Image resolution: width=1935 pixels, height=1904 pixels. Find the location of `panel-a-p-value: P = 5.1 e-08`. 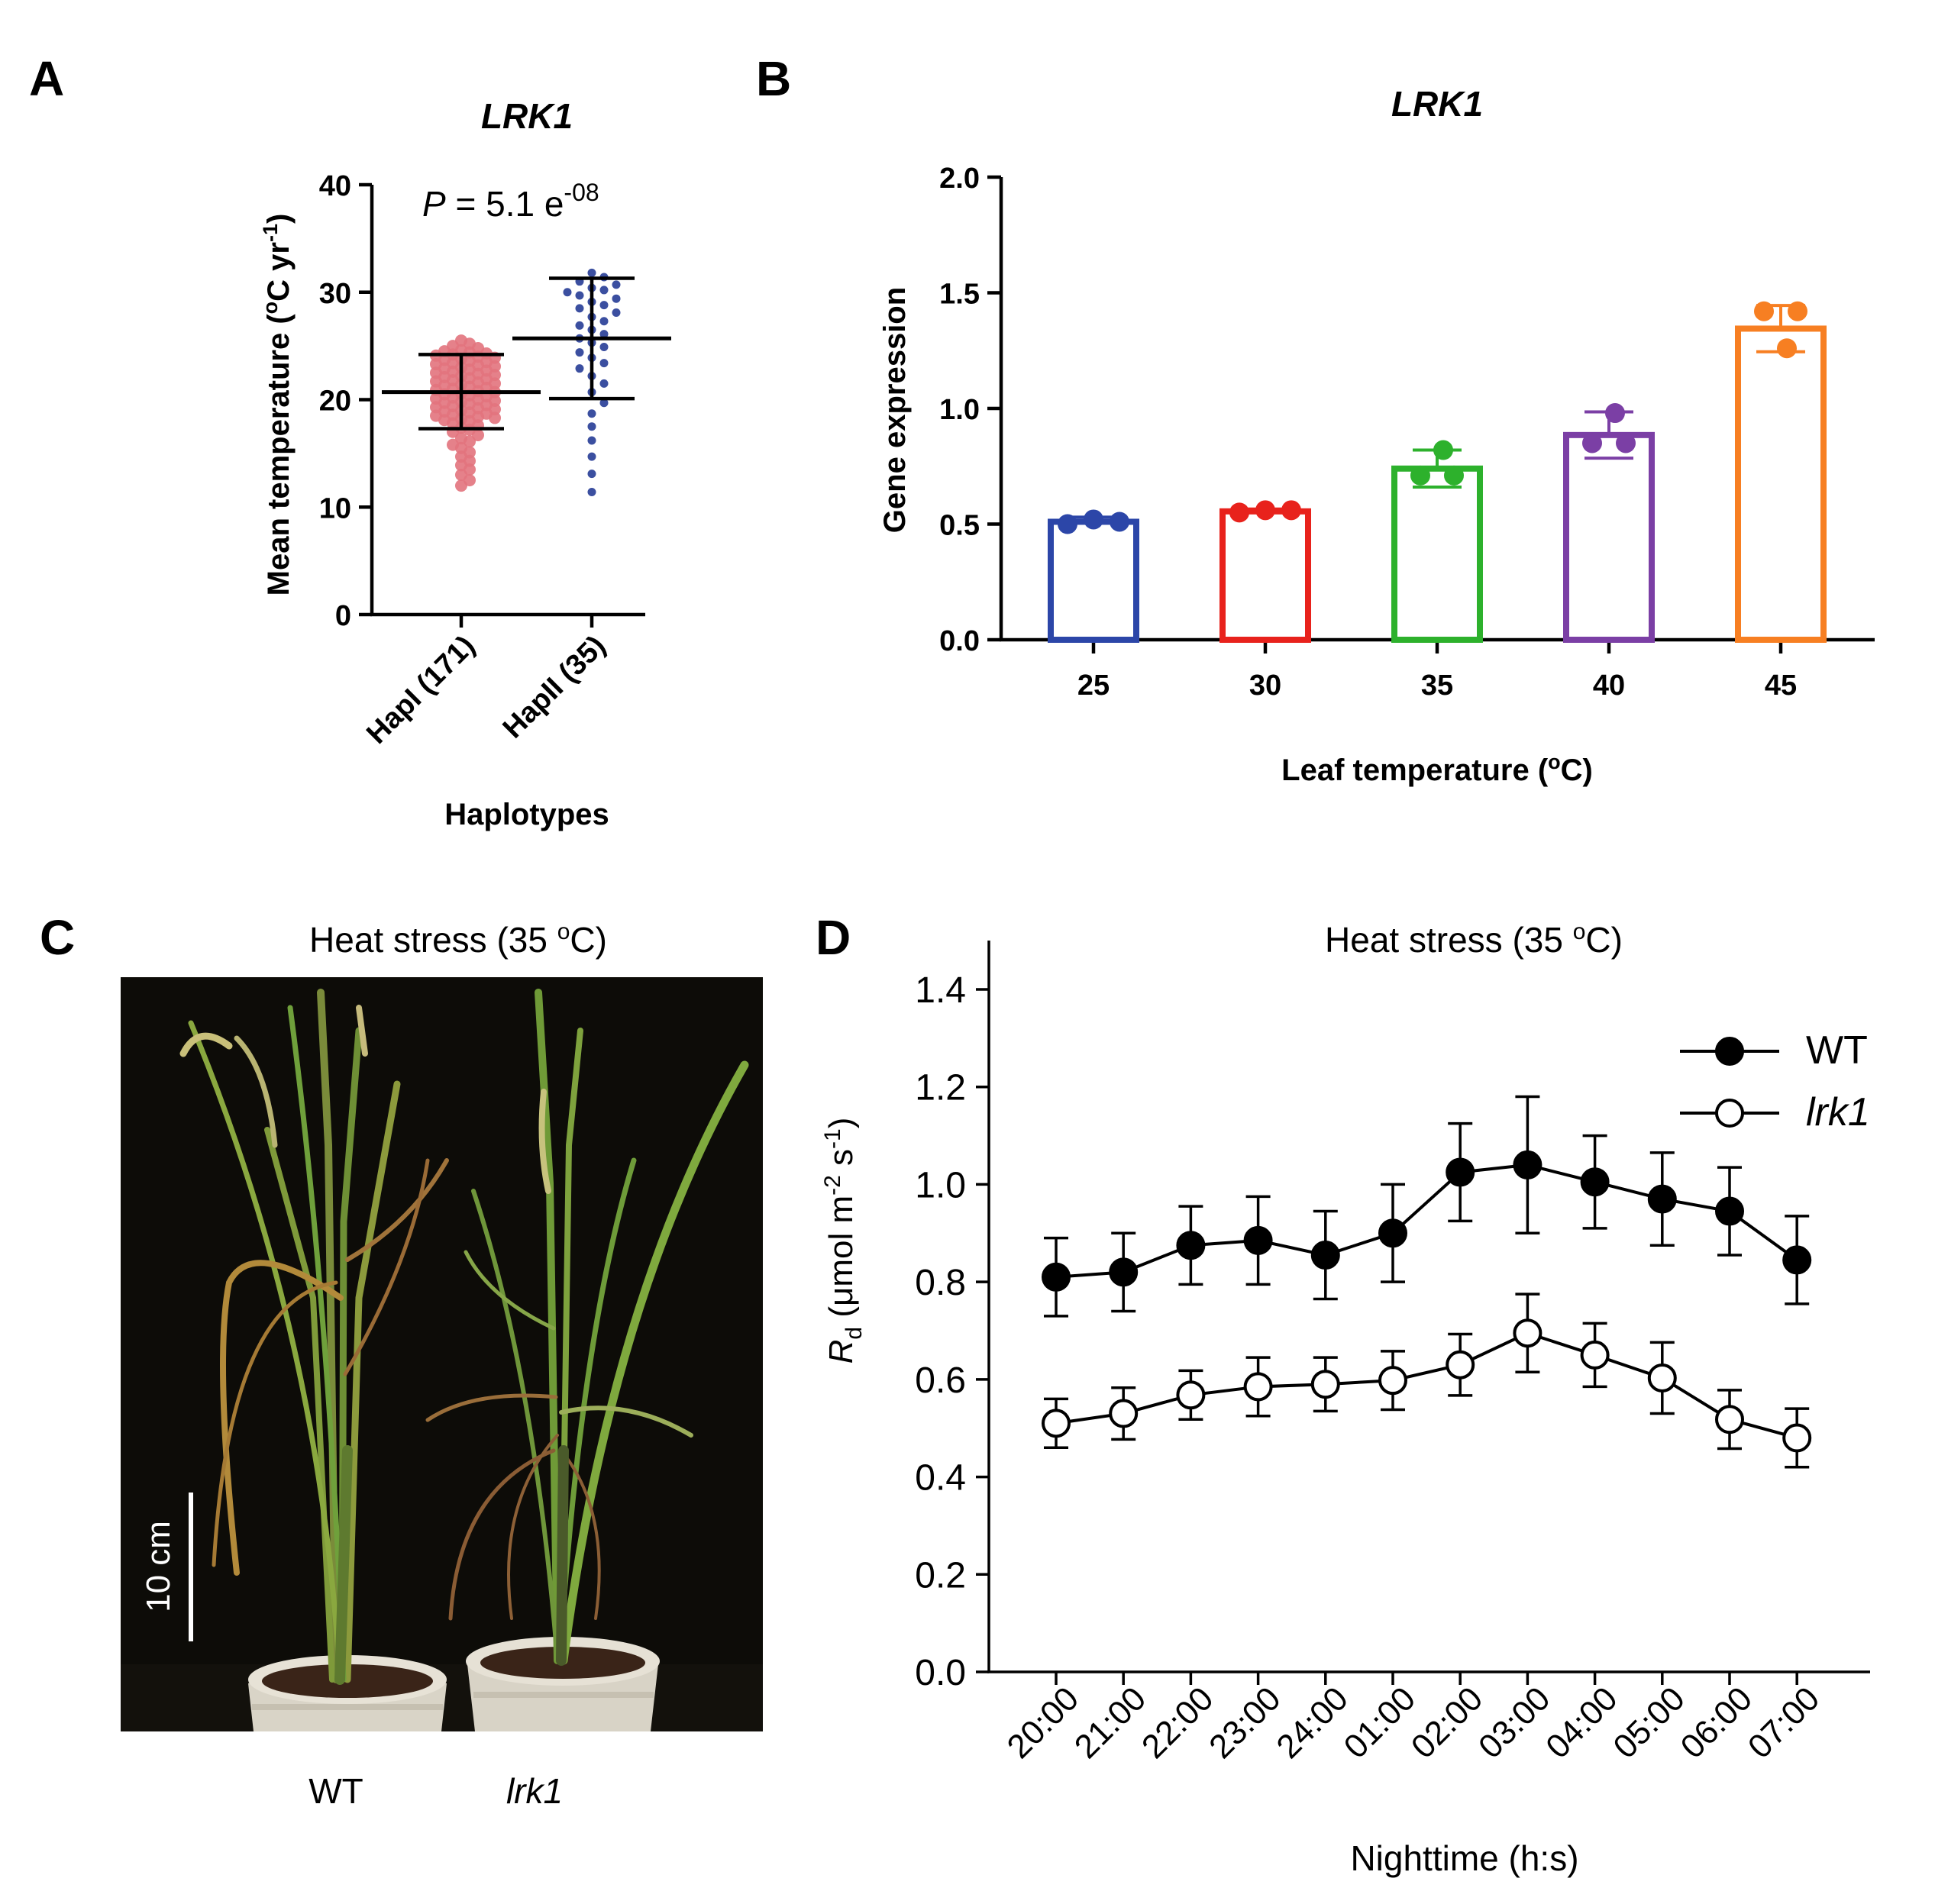

panel-a-p-value: P = 5.1 e-08 is located at coordinates (510, 201).